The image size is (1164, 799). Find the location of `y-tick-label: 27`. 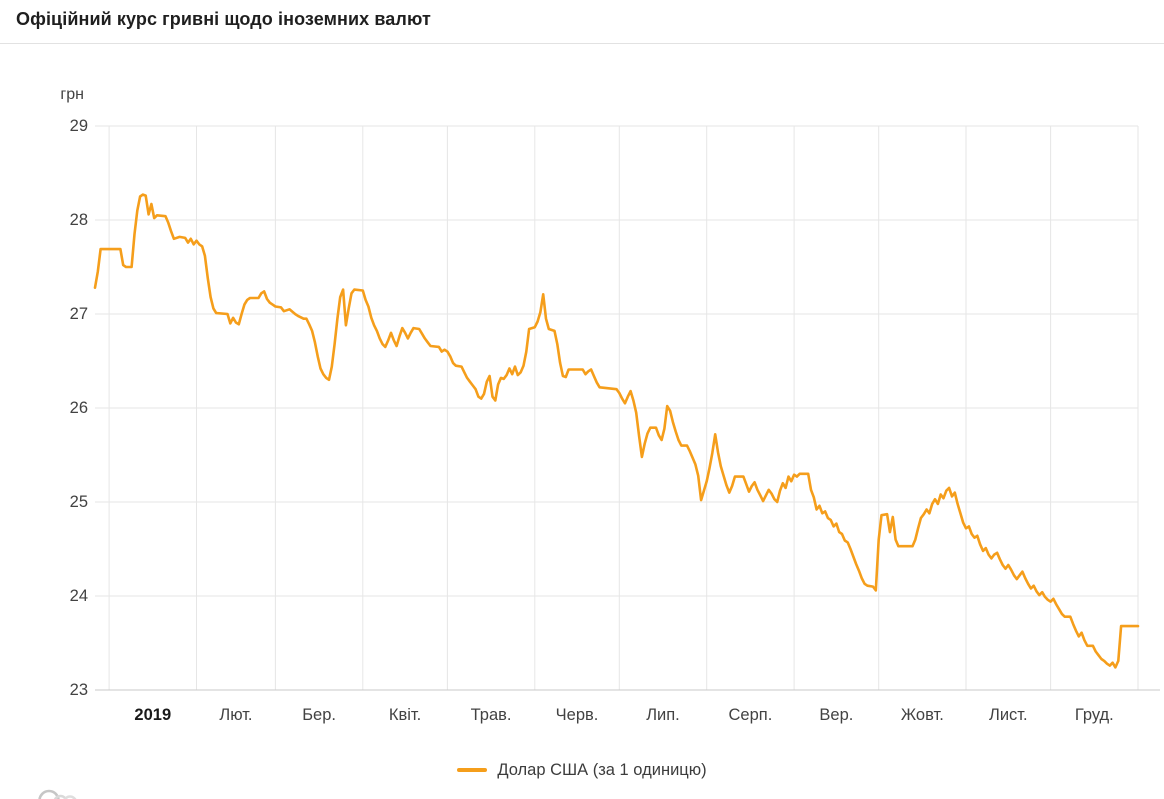

y-tick-label: 27 is located at coordinates (78, 314).